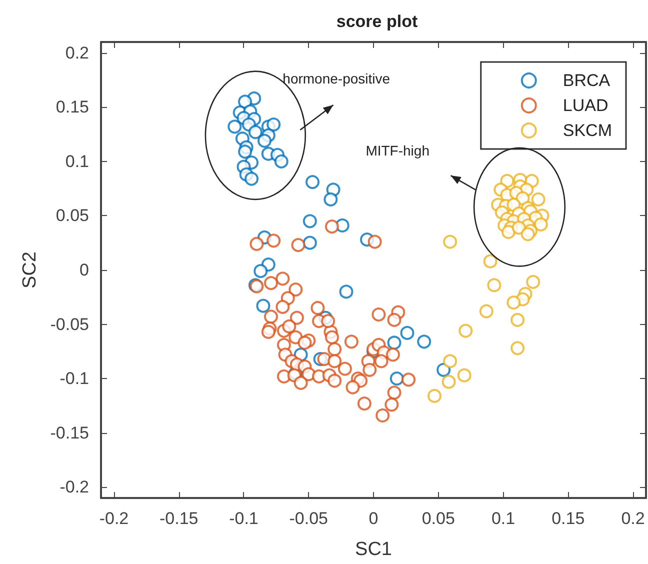 The image size is (648, 564). Describe the element at coordinates (77, 161) in the screenshot. I see `y-tick-label: 0.1` at that location.